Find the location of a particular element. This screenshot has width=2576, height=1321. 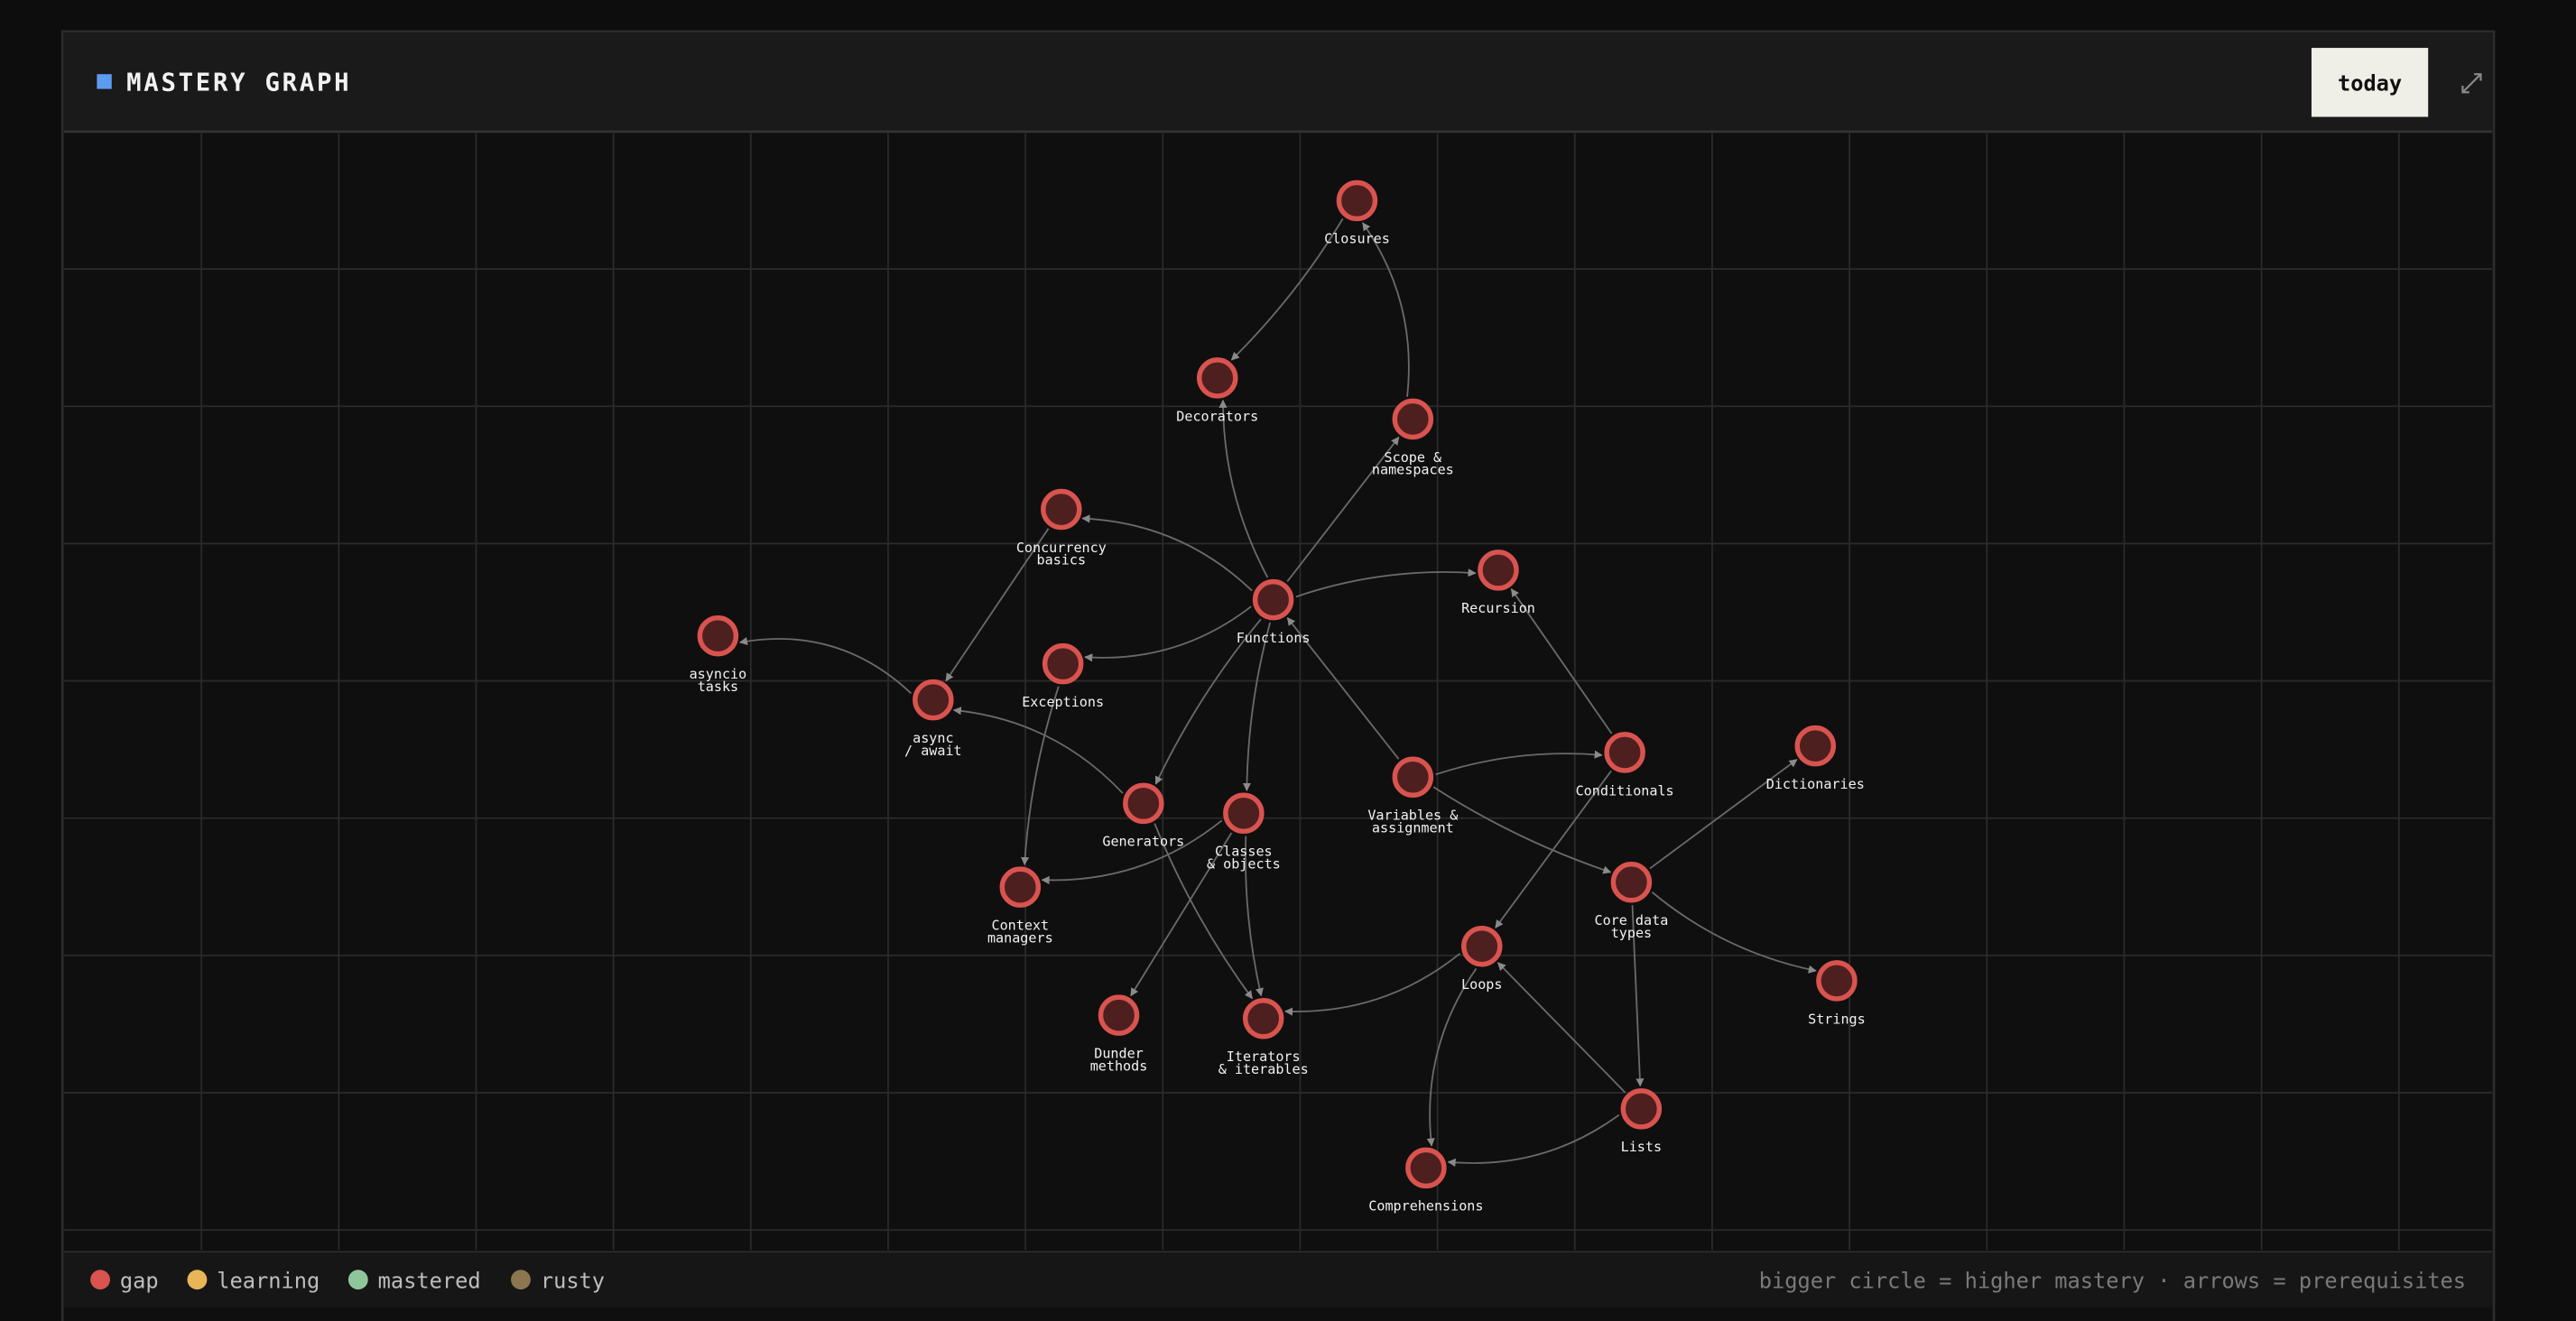

header-title: MASTERY GRAPH is located at coordinates (238, 83).